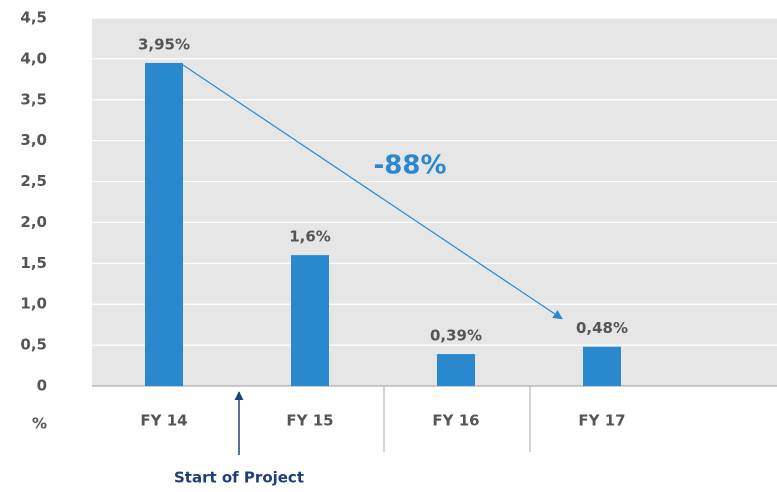 This screenshot has width=777, height=492. I want to click on y-tick-label: 4,0, so click(33, 58).